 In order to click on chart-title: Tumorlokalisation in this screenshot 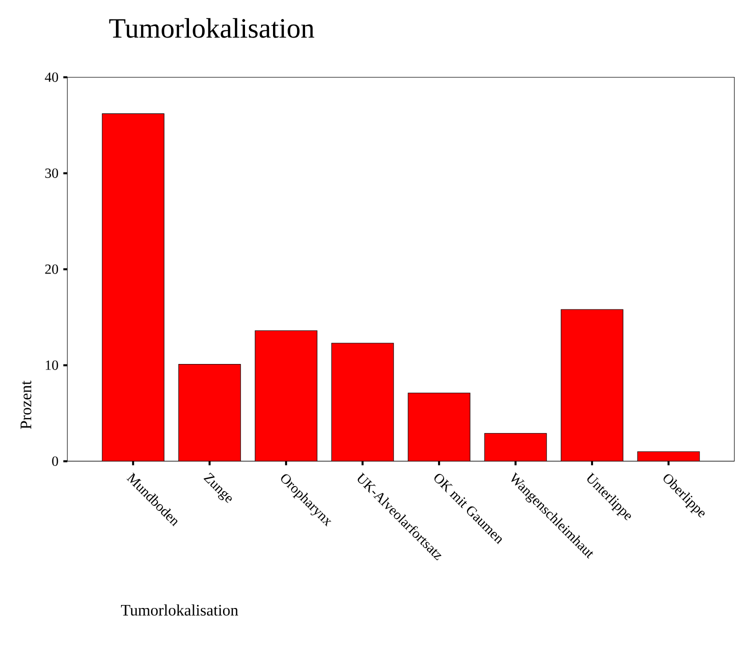, I will do `click(211, 28)`.